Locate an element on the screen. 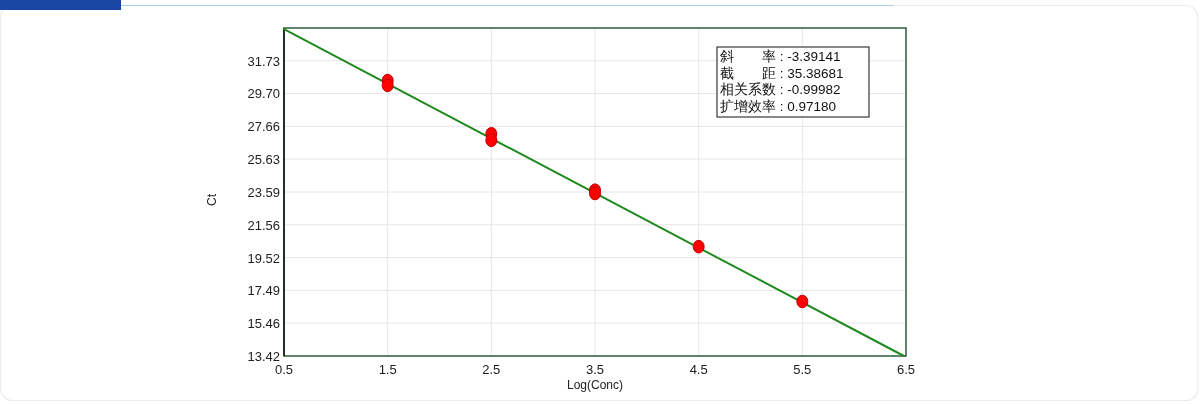 Image resolution: width=1202 pixels, height=404 pixels. y-tick-label: 27.66 is located at coordinates (263, 127).